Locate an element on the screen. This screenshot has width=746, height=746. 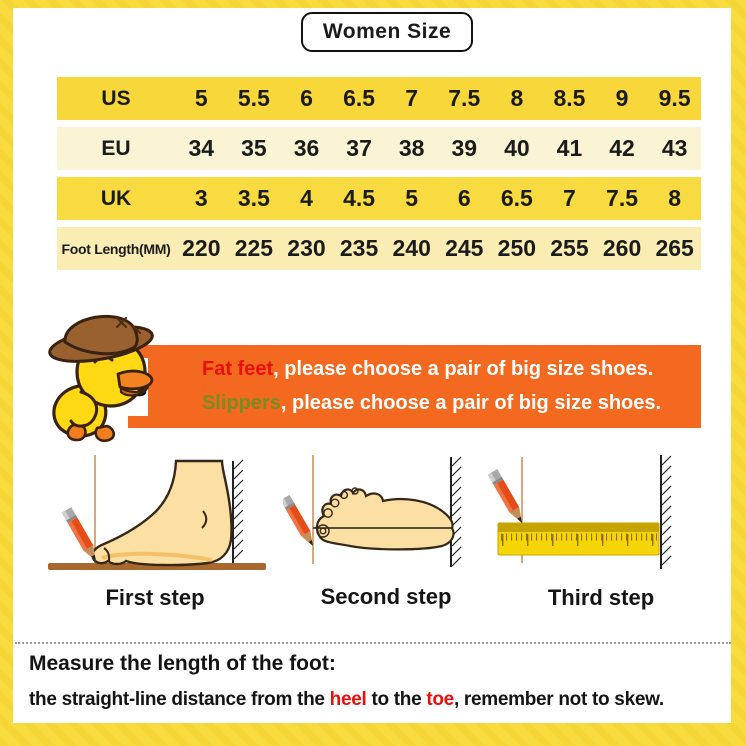
instruction-text: , remember not to skew. is located at coordinates (558, 699).